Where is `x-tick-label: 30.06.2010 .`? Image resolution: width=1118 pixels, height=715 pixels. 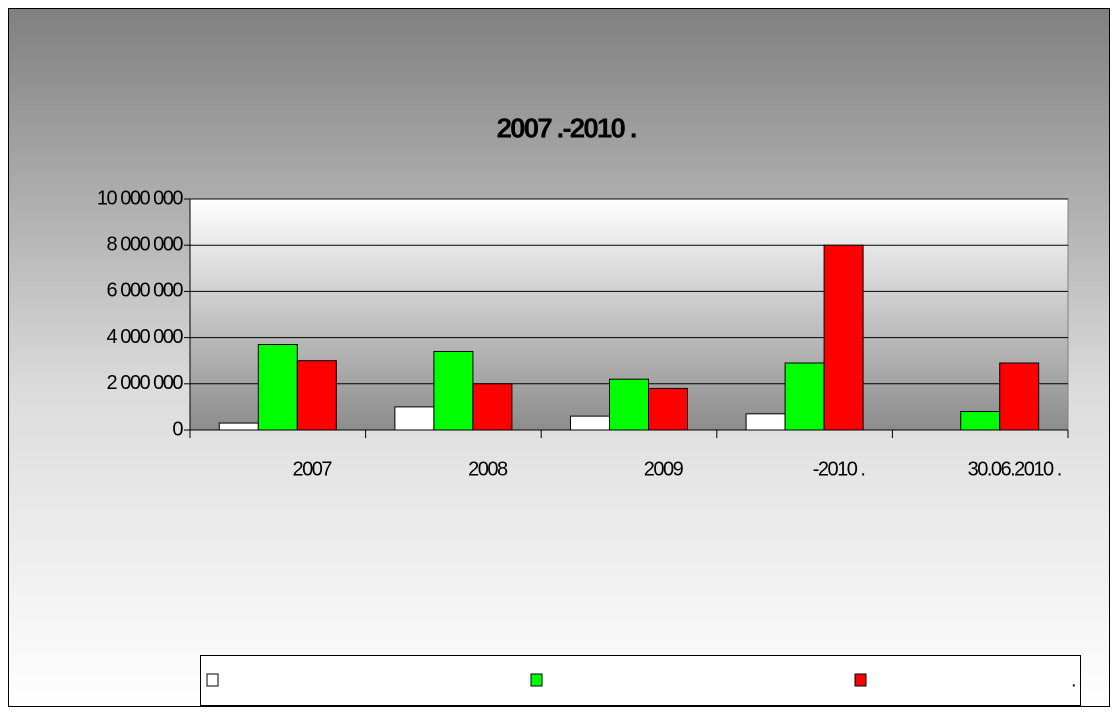
x-tick-label: 30.06.2010 . is located at coordinates (1014, 469).